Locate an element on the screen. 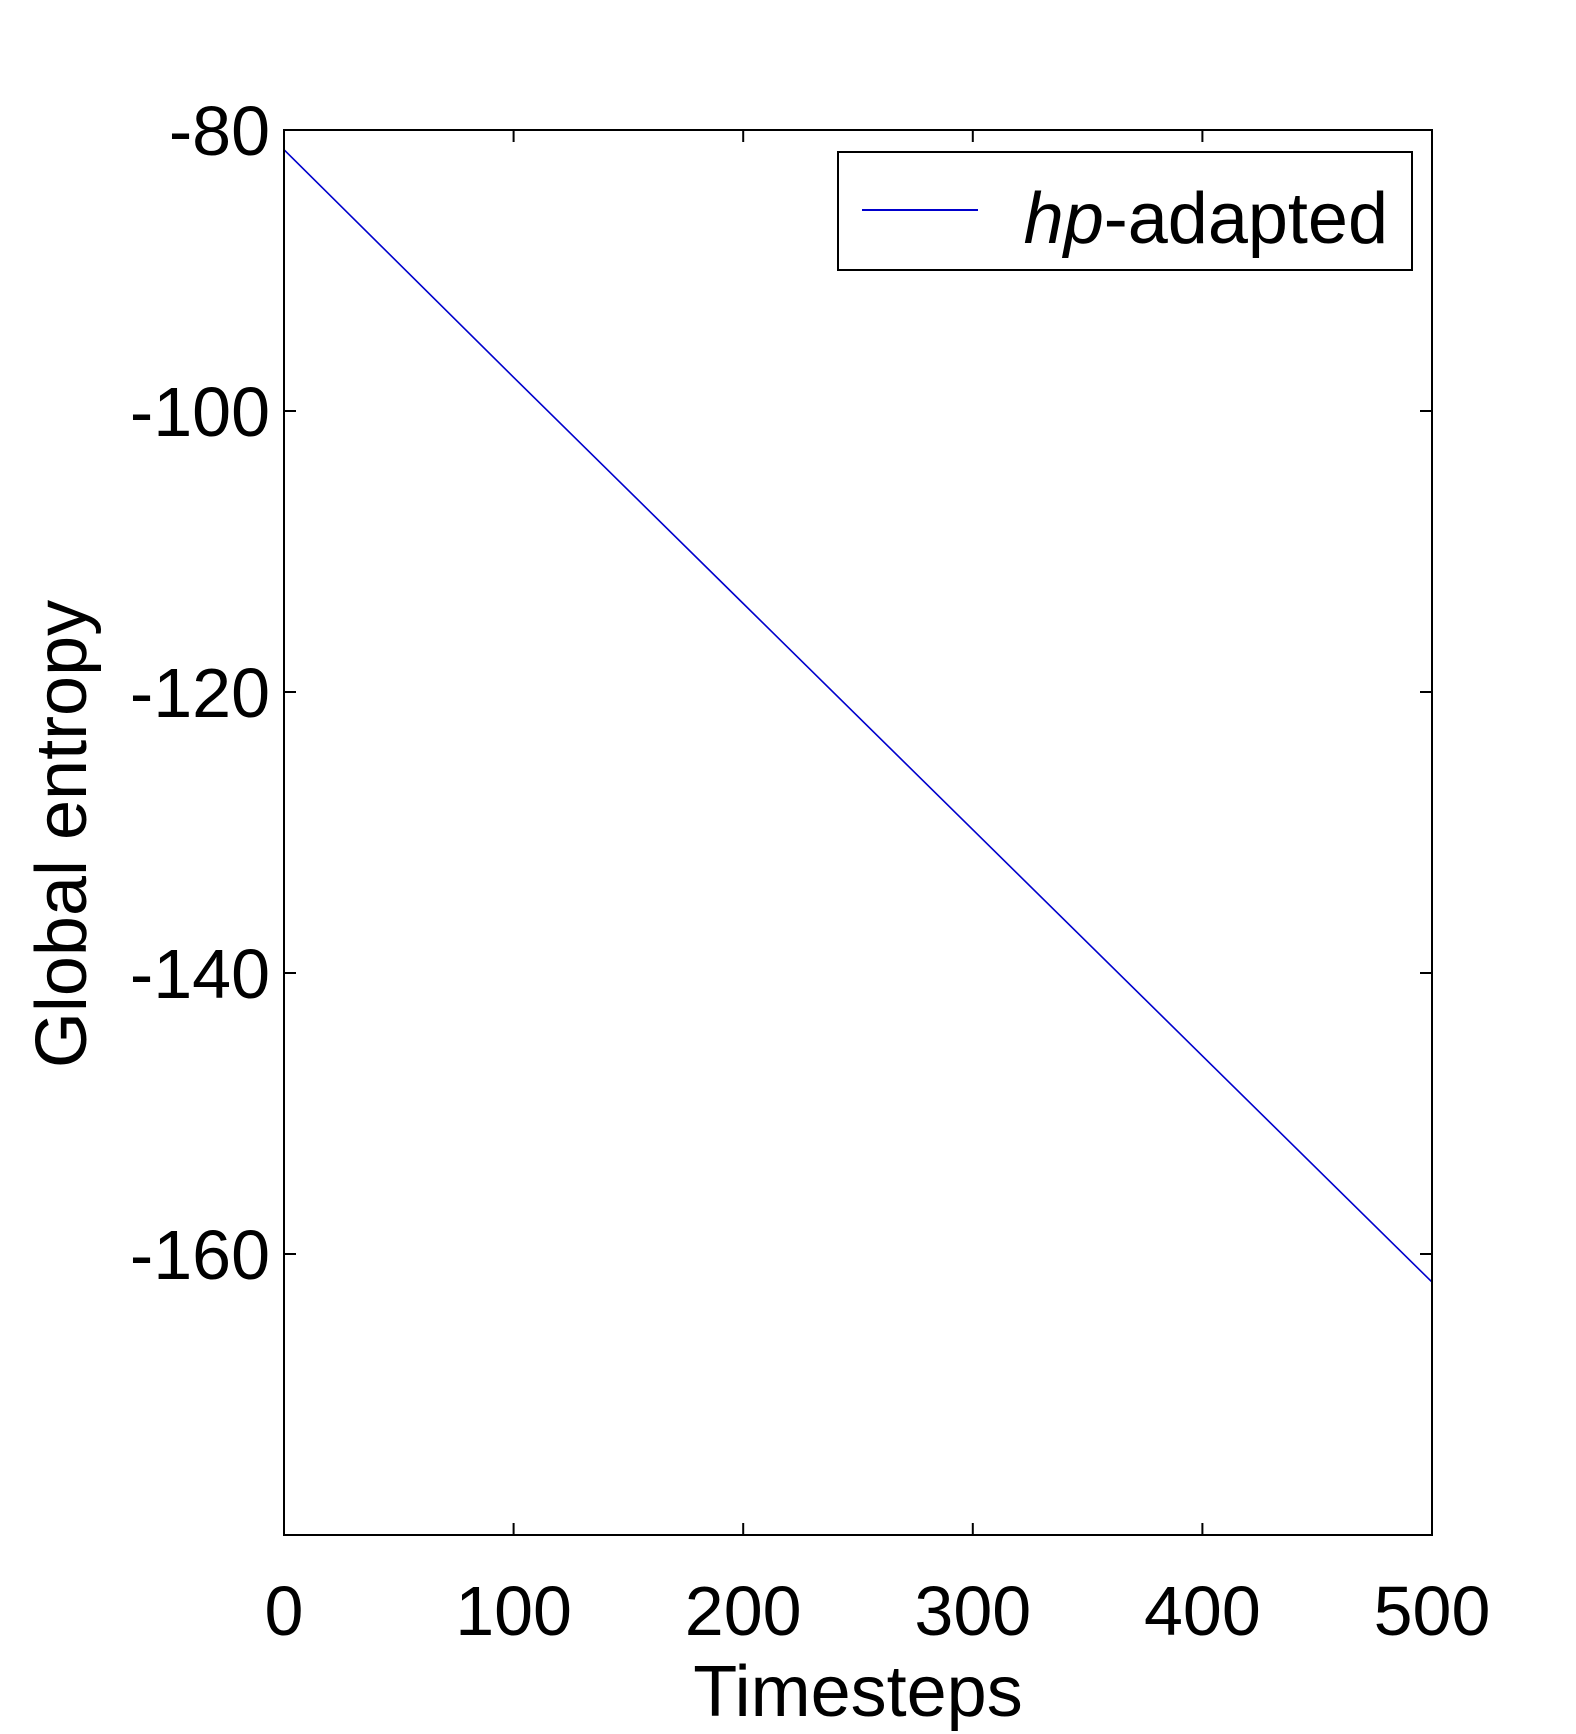 Image resolution: width=1576 pixels, height=1734 pixels. x-tick-labels: 0 100 200 300 400 500 is located at coordinates (878, 1611).